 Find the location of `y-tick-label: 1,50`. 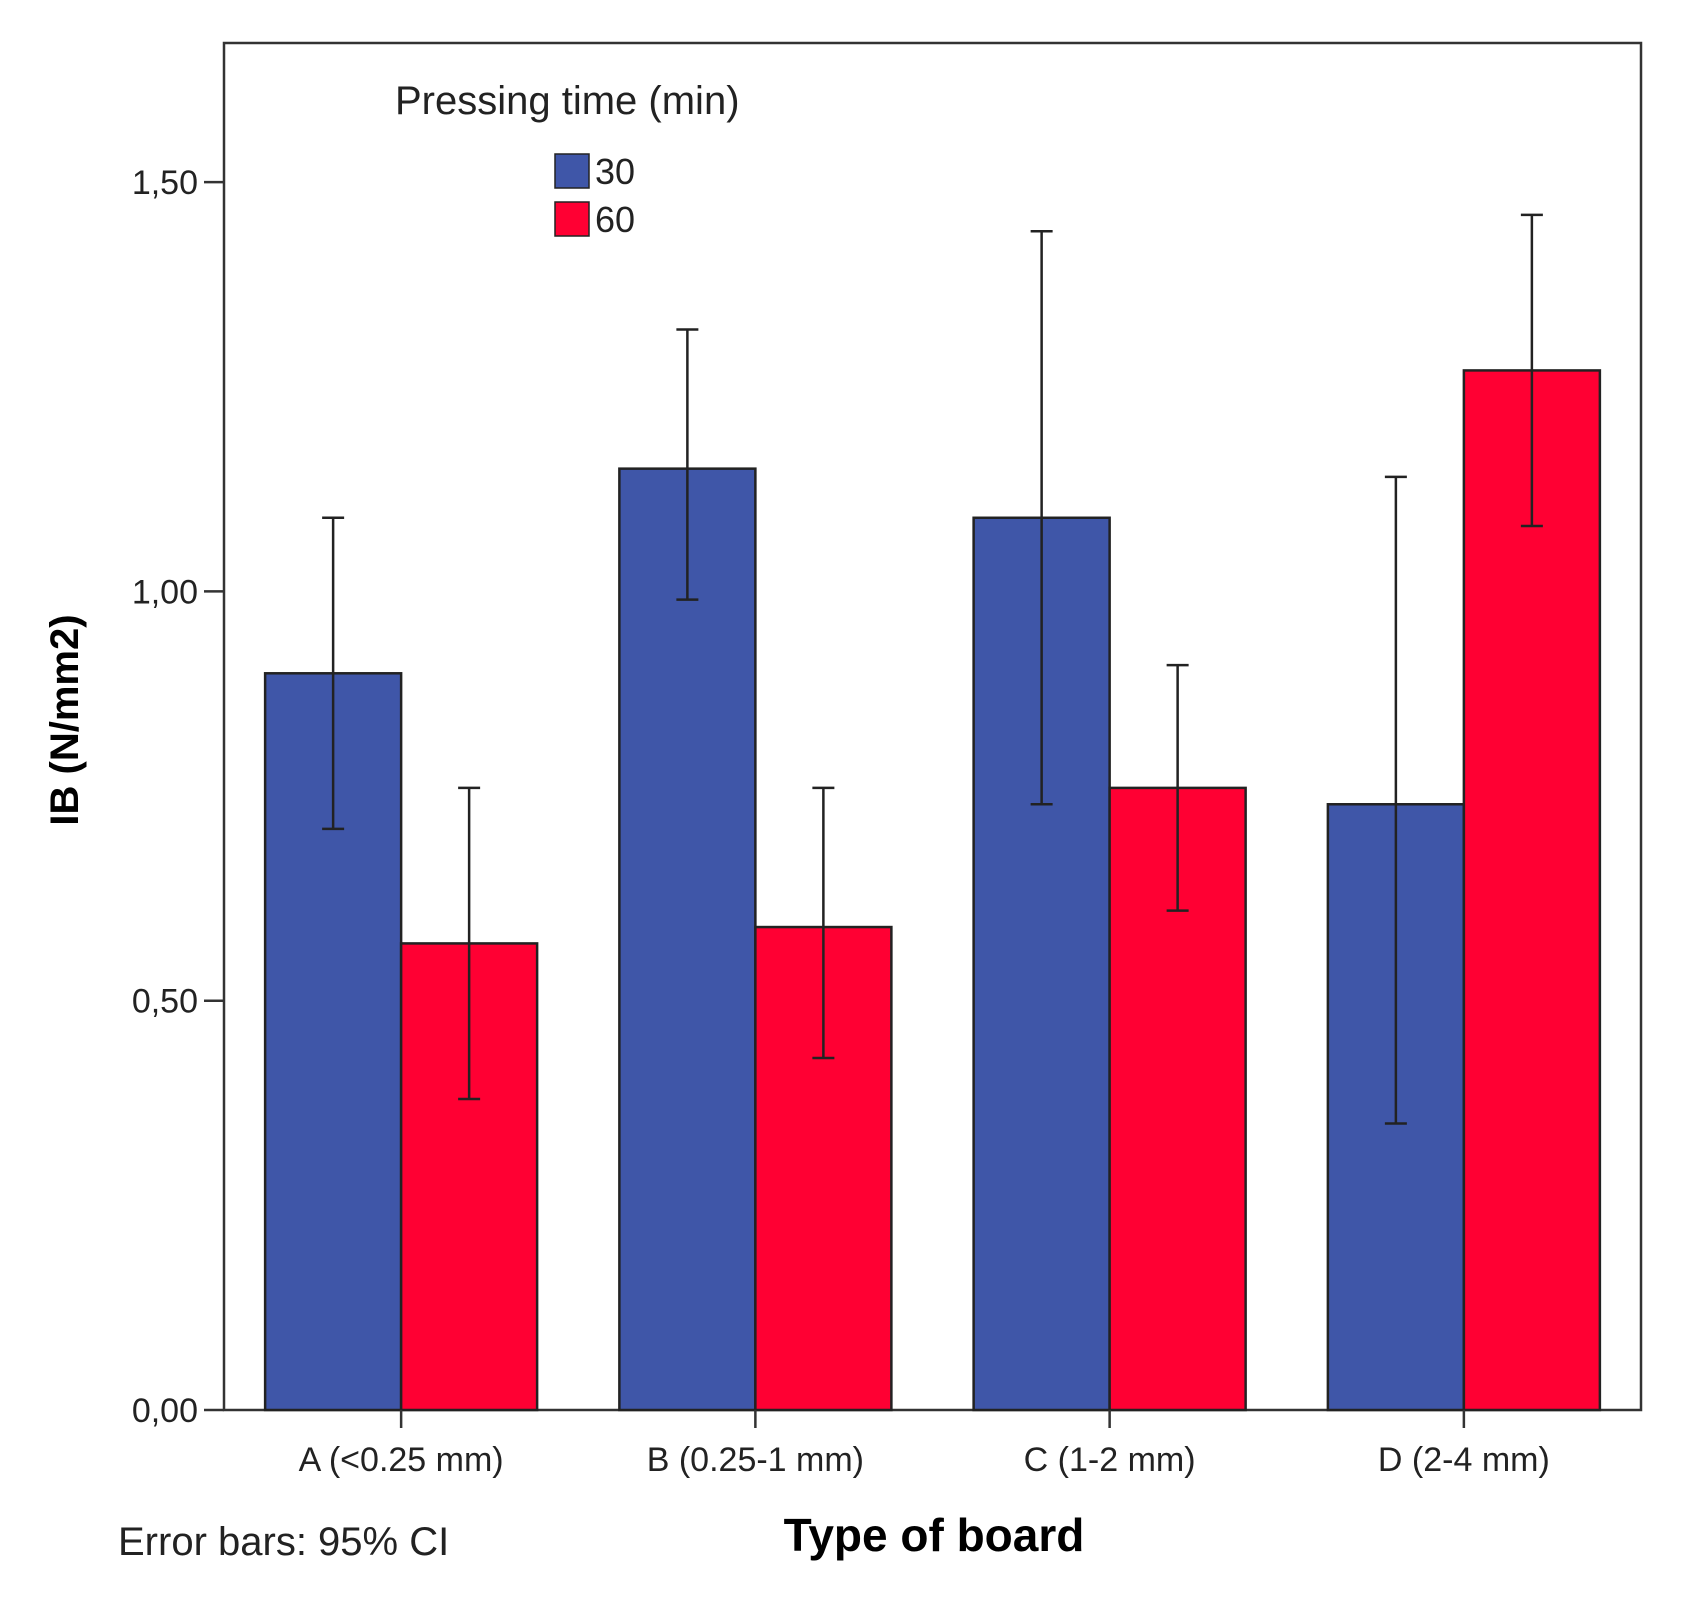

y-tick-label: 1,50 is located at coordinates (165, 183).